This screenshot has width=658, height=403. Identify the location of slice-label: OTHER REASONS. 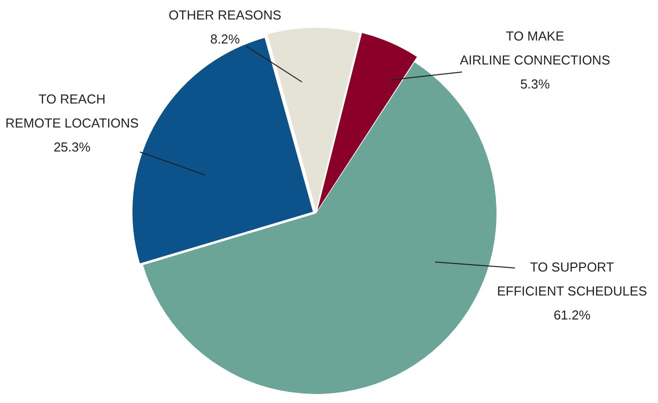
(225, 15).